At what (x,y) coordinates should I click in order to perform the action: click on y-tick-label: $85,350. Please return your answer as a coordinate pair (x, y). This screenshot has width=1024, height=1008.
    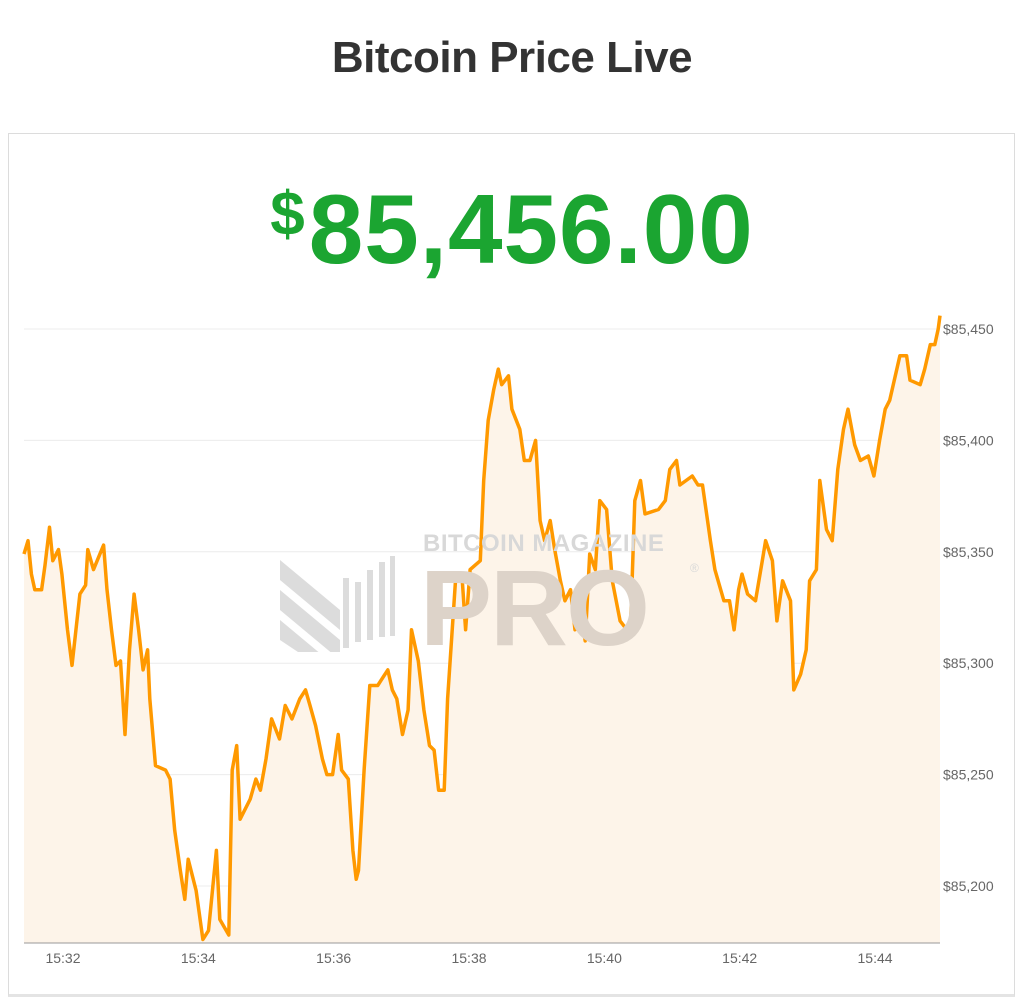
    Looking at the image, I should click on (968, 552).